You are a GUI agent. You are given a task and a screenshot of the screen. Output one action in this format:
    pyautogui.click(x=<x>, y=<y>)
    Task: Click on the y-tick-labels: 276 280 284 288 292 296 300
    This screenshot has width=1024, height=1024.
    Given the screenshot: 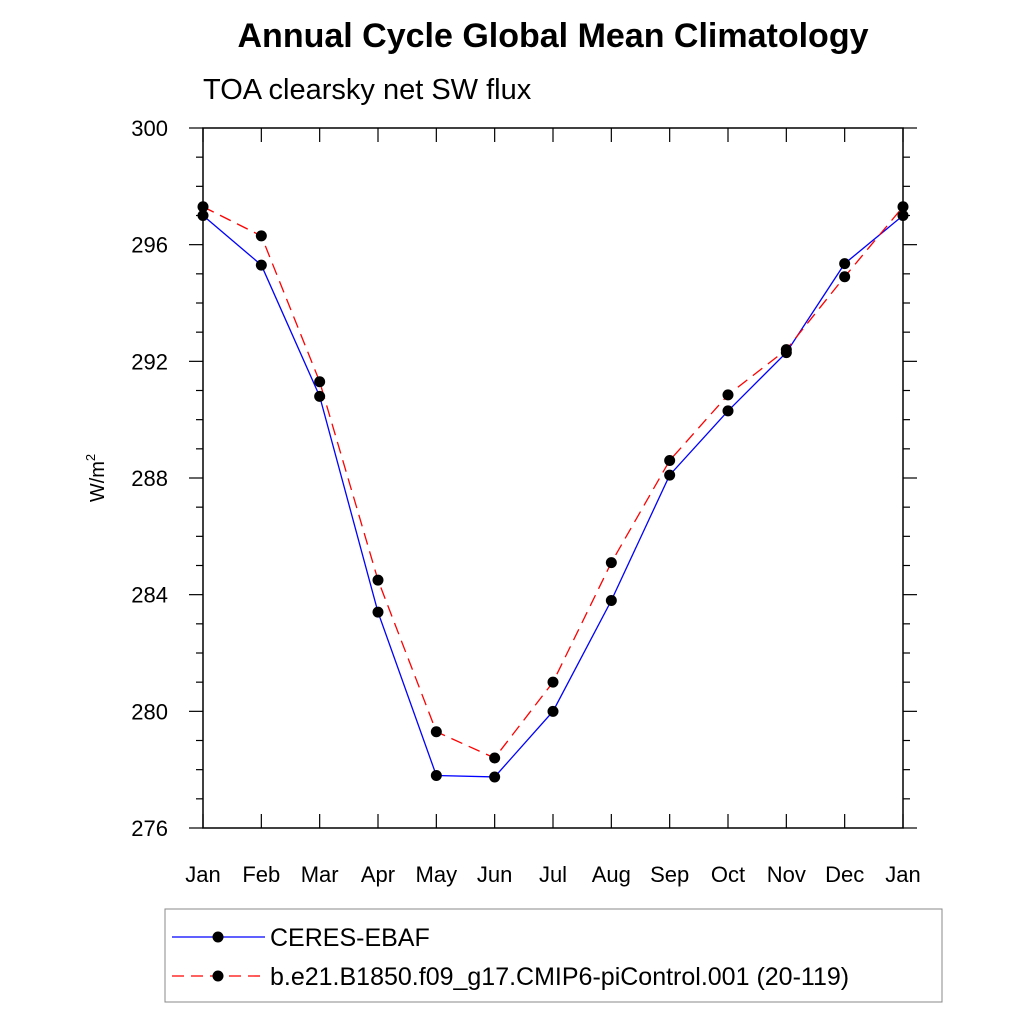 What is the action you would take?
    pyautogui.click(x=149, y=478)
    